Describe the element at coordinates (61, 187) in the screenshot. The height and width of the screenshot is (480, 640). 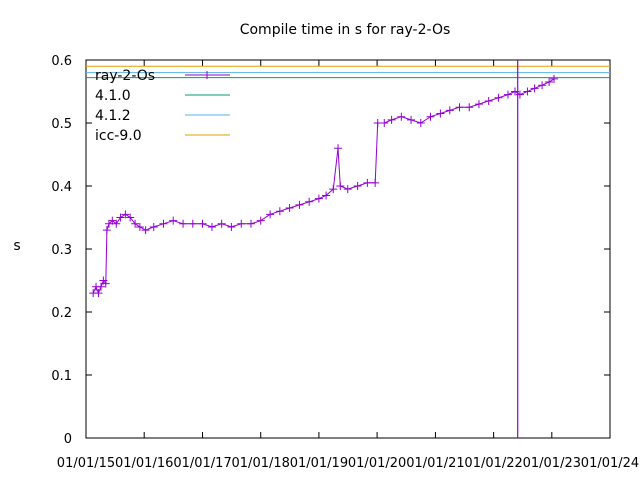
I see `y-tick-label: 0.4` at that location.